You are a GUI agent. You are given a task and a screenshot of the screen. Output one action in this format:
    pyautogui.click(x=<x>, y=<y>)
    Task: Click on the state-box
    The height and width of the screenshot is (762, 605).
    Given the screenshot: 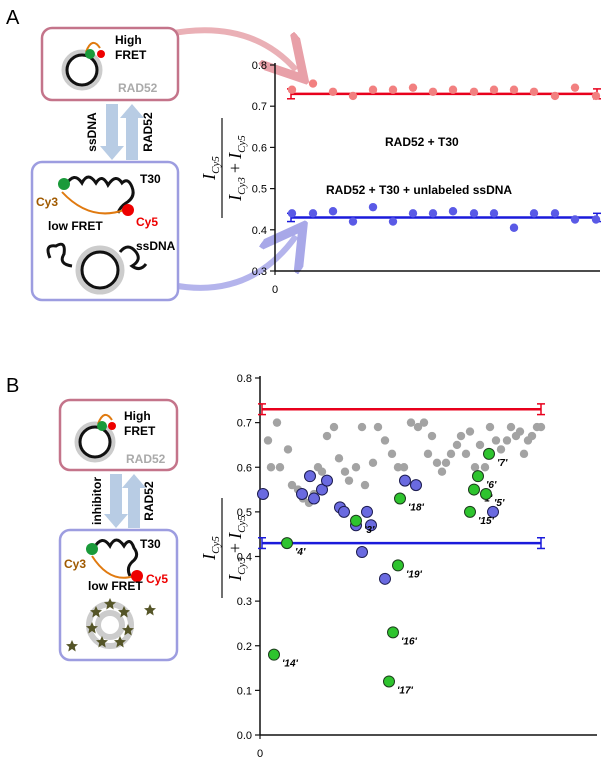 What is the action you would take?
    pyautogui.click(x=118, y=435)
    